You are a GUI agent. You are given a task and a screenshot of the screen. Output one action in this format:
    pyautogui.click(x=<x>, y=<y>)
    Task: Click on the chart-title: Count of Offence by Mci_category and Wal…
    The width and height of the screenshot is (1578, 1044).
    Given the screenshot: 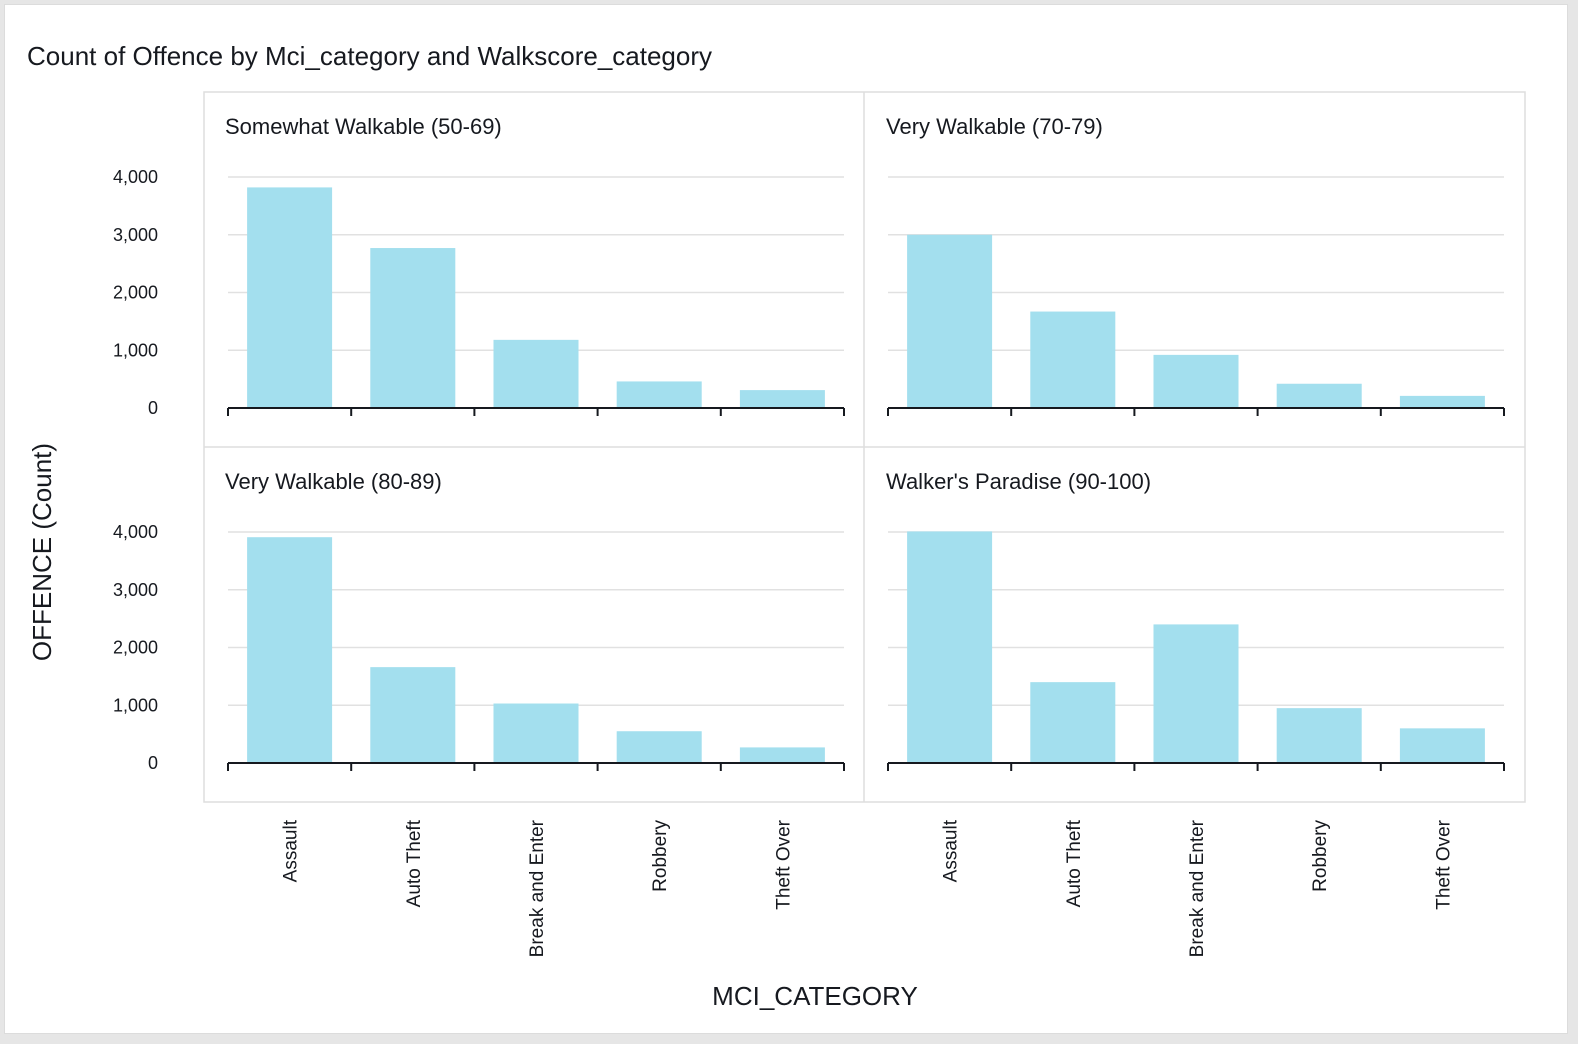 What is the action you would take?
    pyautogui.click(x=370, y=56)
    